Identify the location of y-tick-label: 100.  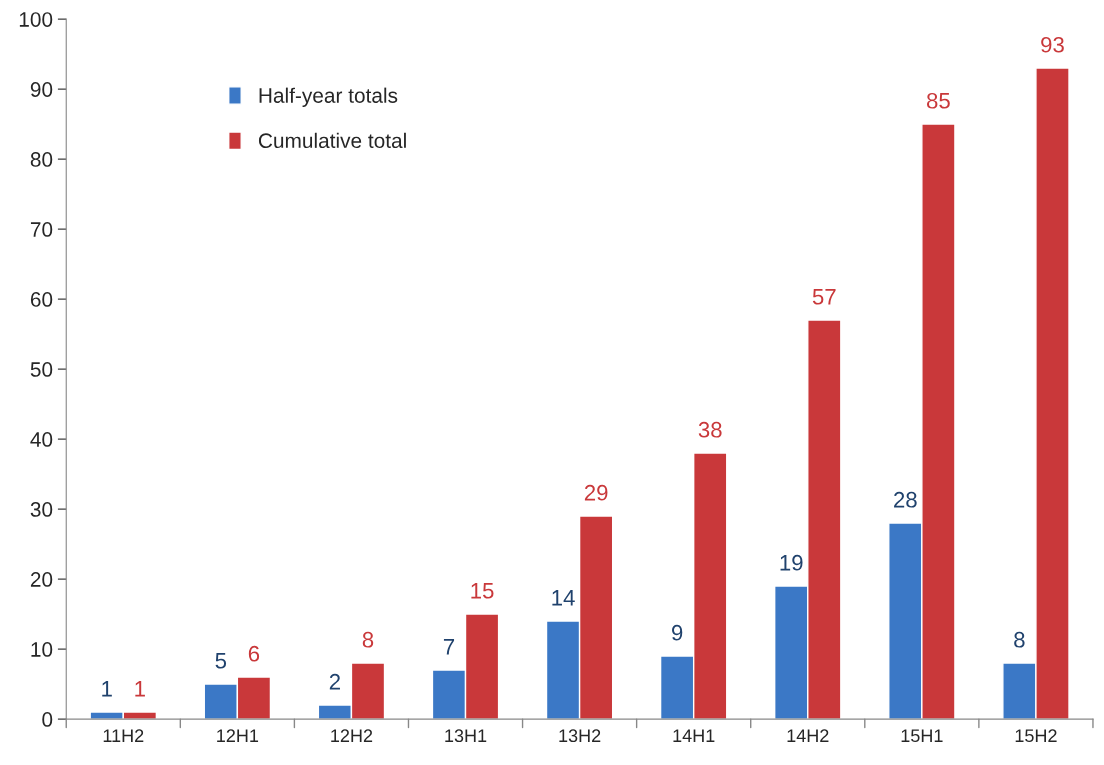
(36, 19).